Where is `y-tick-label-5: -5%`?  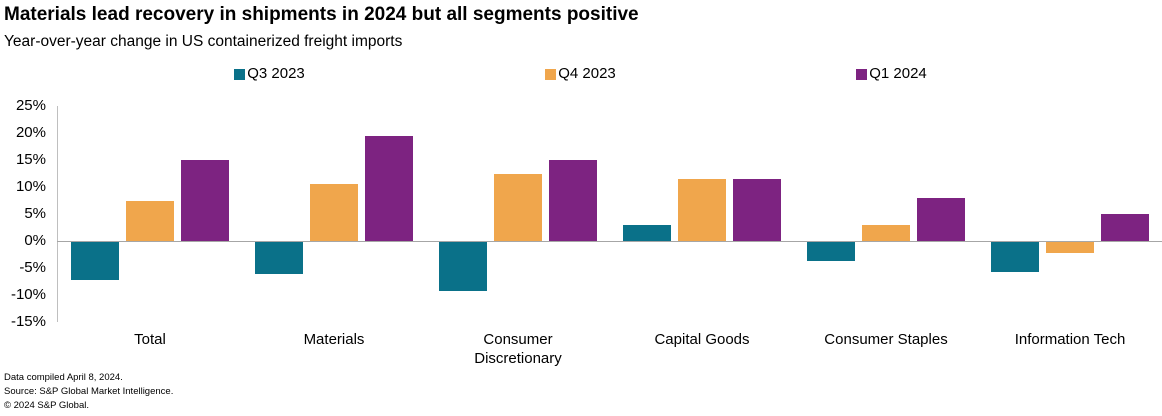
y-tick-label-5: -5% is located at coordinates (32, 267).